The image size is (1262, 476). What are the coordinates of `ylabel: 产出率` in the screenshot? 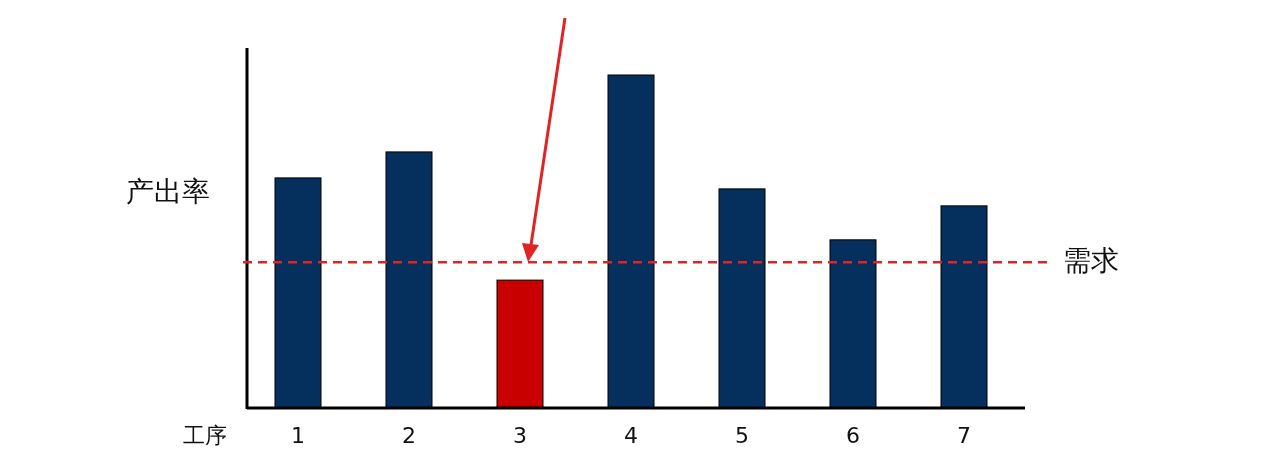 It's located at (168, 191).